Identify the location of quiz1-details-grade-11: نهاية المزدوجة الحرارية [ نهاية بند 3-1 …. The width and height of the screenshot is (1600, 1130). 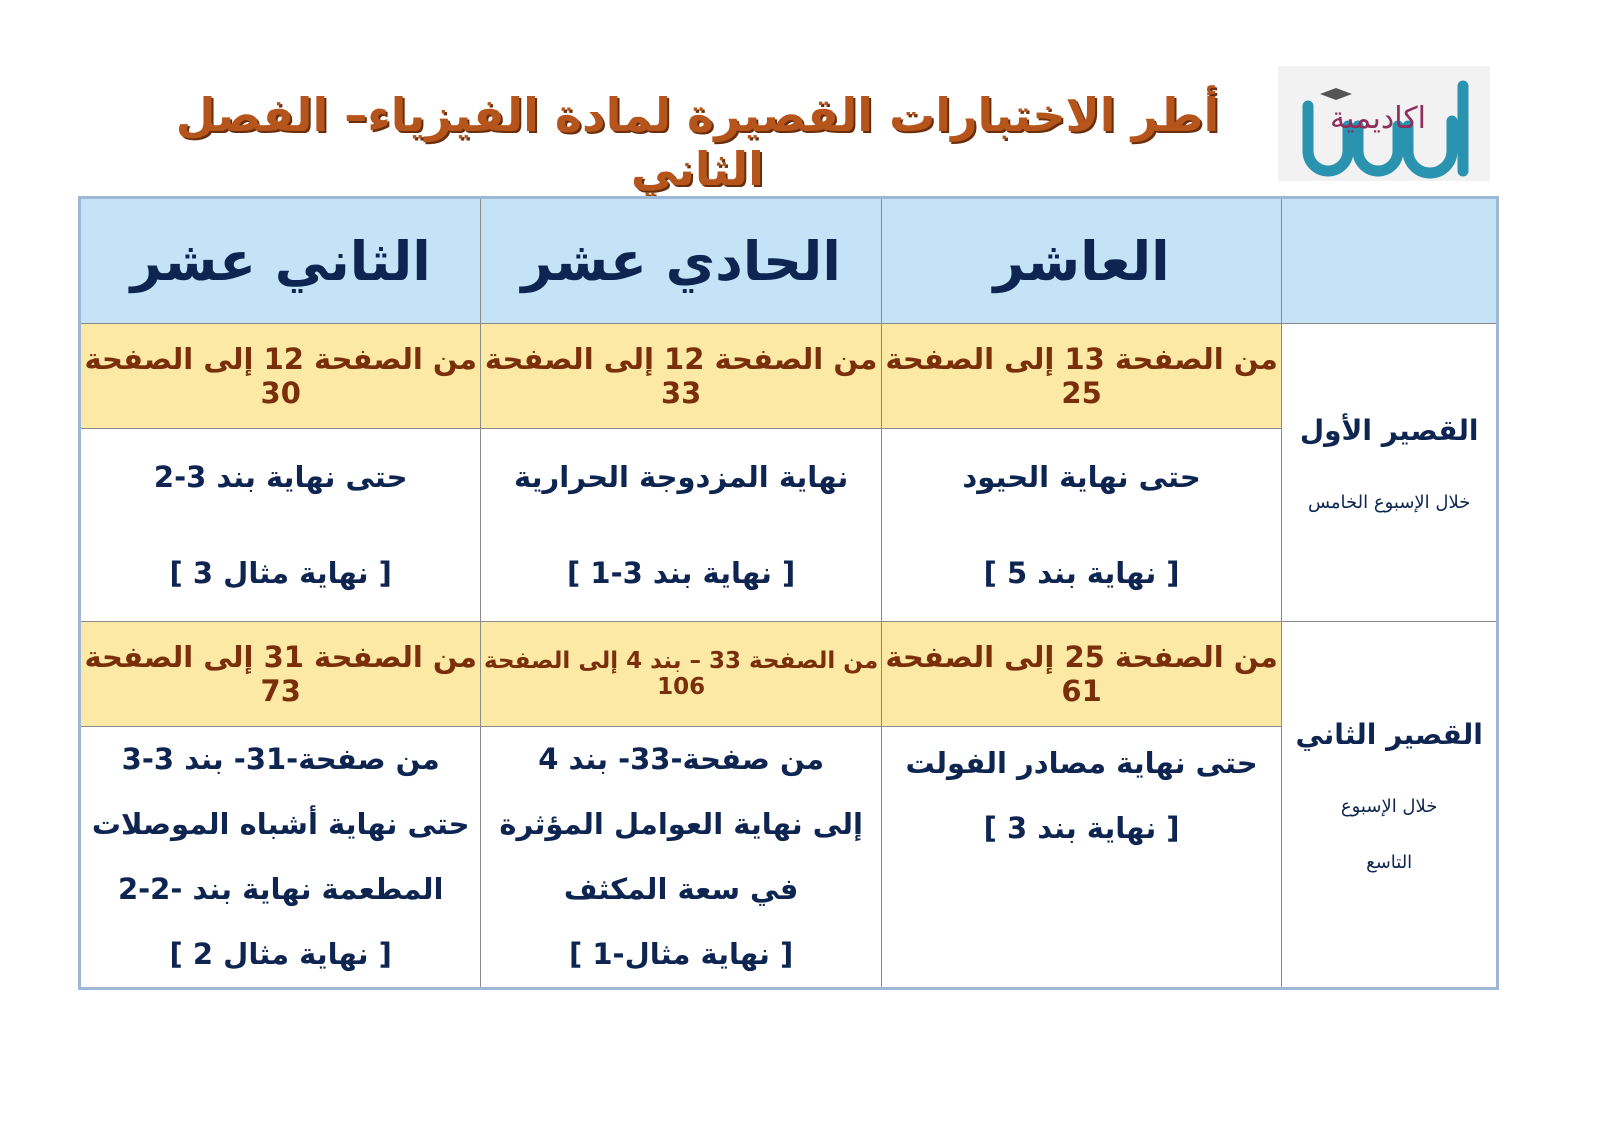
(681, 525).